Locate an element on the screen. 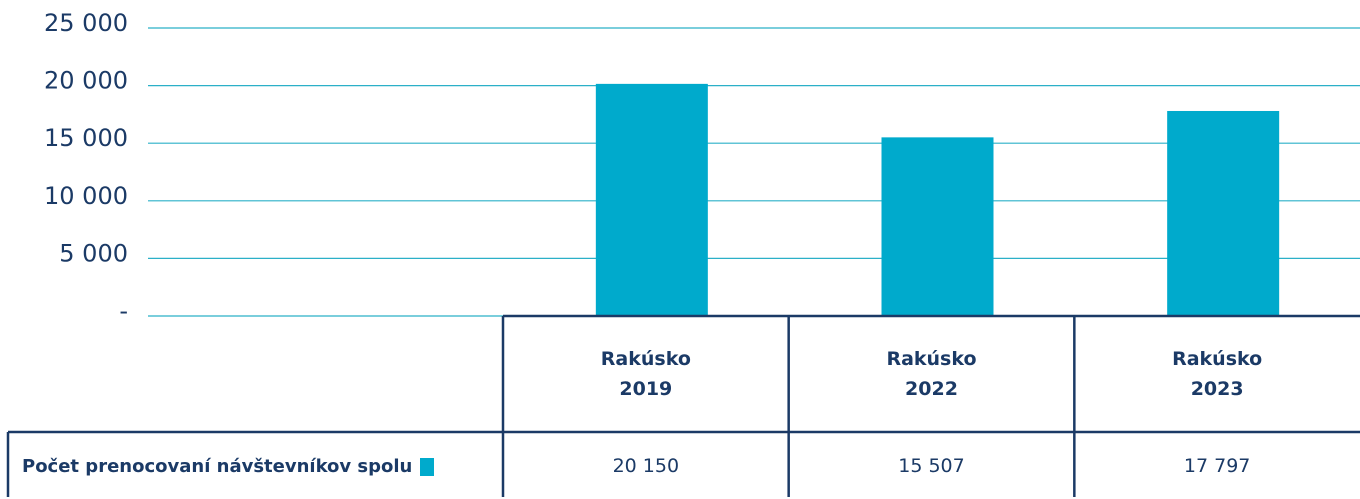 This screenshot has height=499, width=1360. x-tick-label: Rakúsko 2019 is located at coordinates (645, 374).